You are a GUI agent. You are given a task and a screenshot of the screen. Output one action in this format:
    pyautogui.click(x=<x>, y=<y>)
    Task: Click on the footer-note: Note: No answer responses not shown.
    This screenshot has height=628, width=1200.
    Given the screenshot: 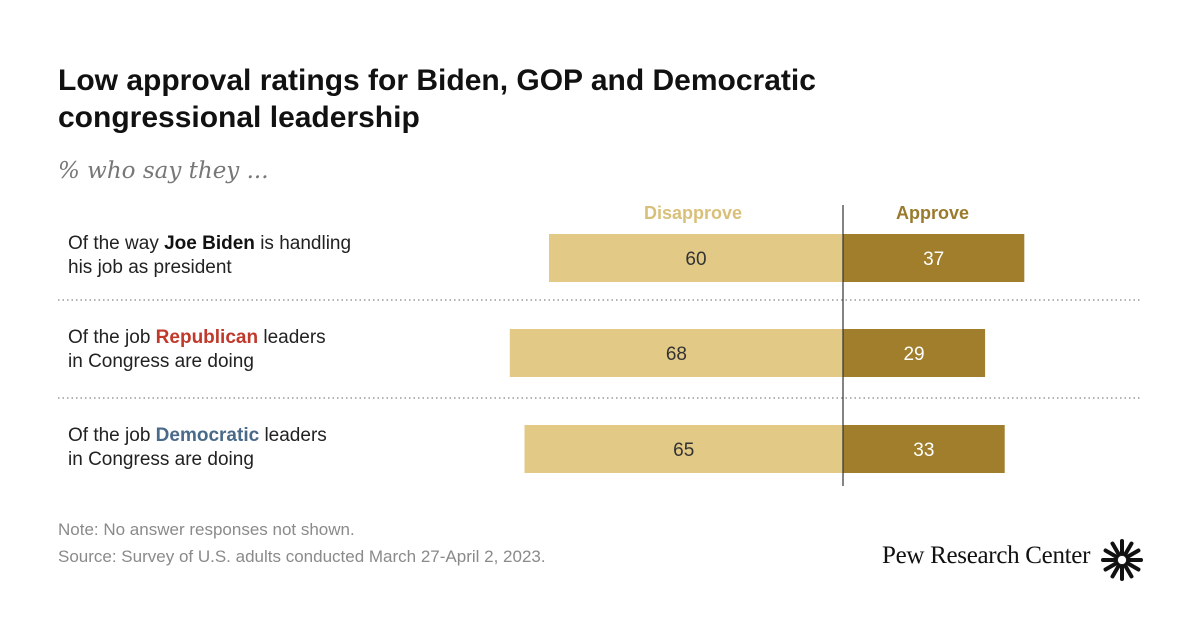 What is the action you would take?
    pyautogui.click(x=206, y=529)
    